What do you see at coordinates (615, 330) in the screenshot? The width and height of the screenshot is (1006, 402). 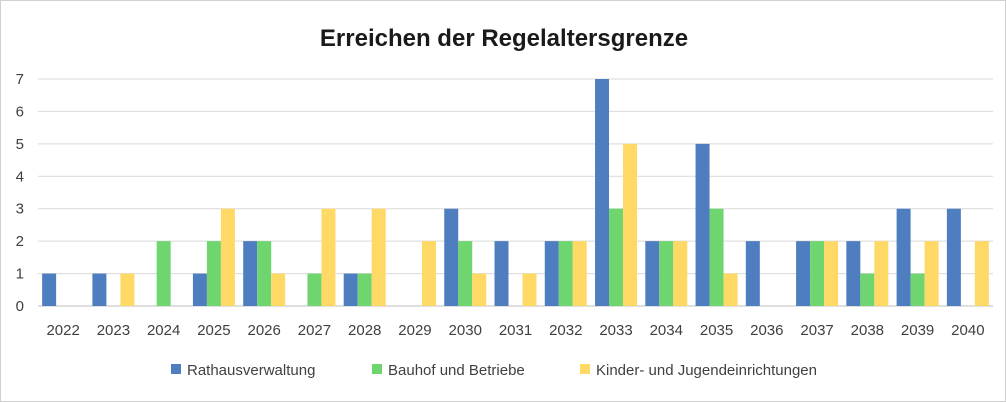 I see `x-tick-label: 2033` at bounding box center [615, 330].